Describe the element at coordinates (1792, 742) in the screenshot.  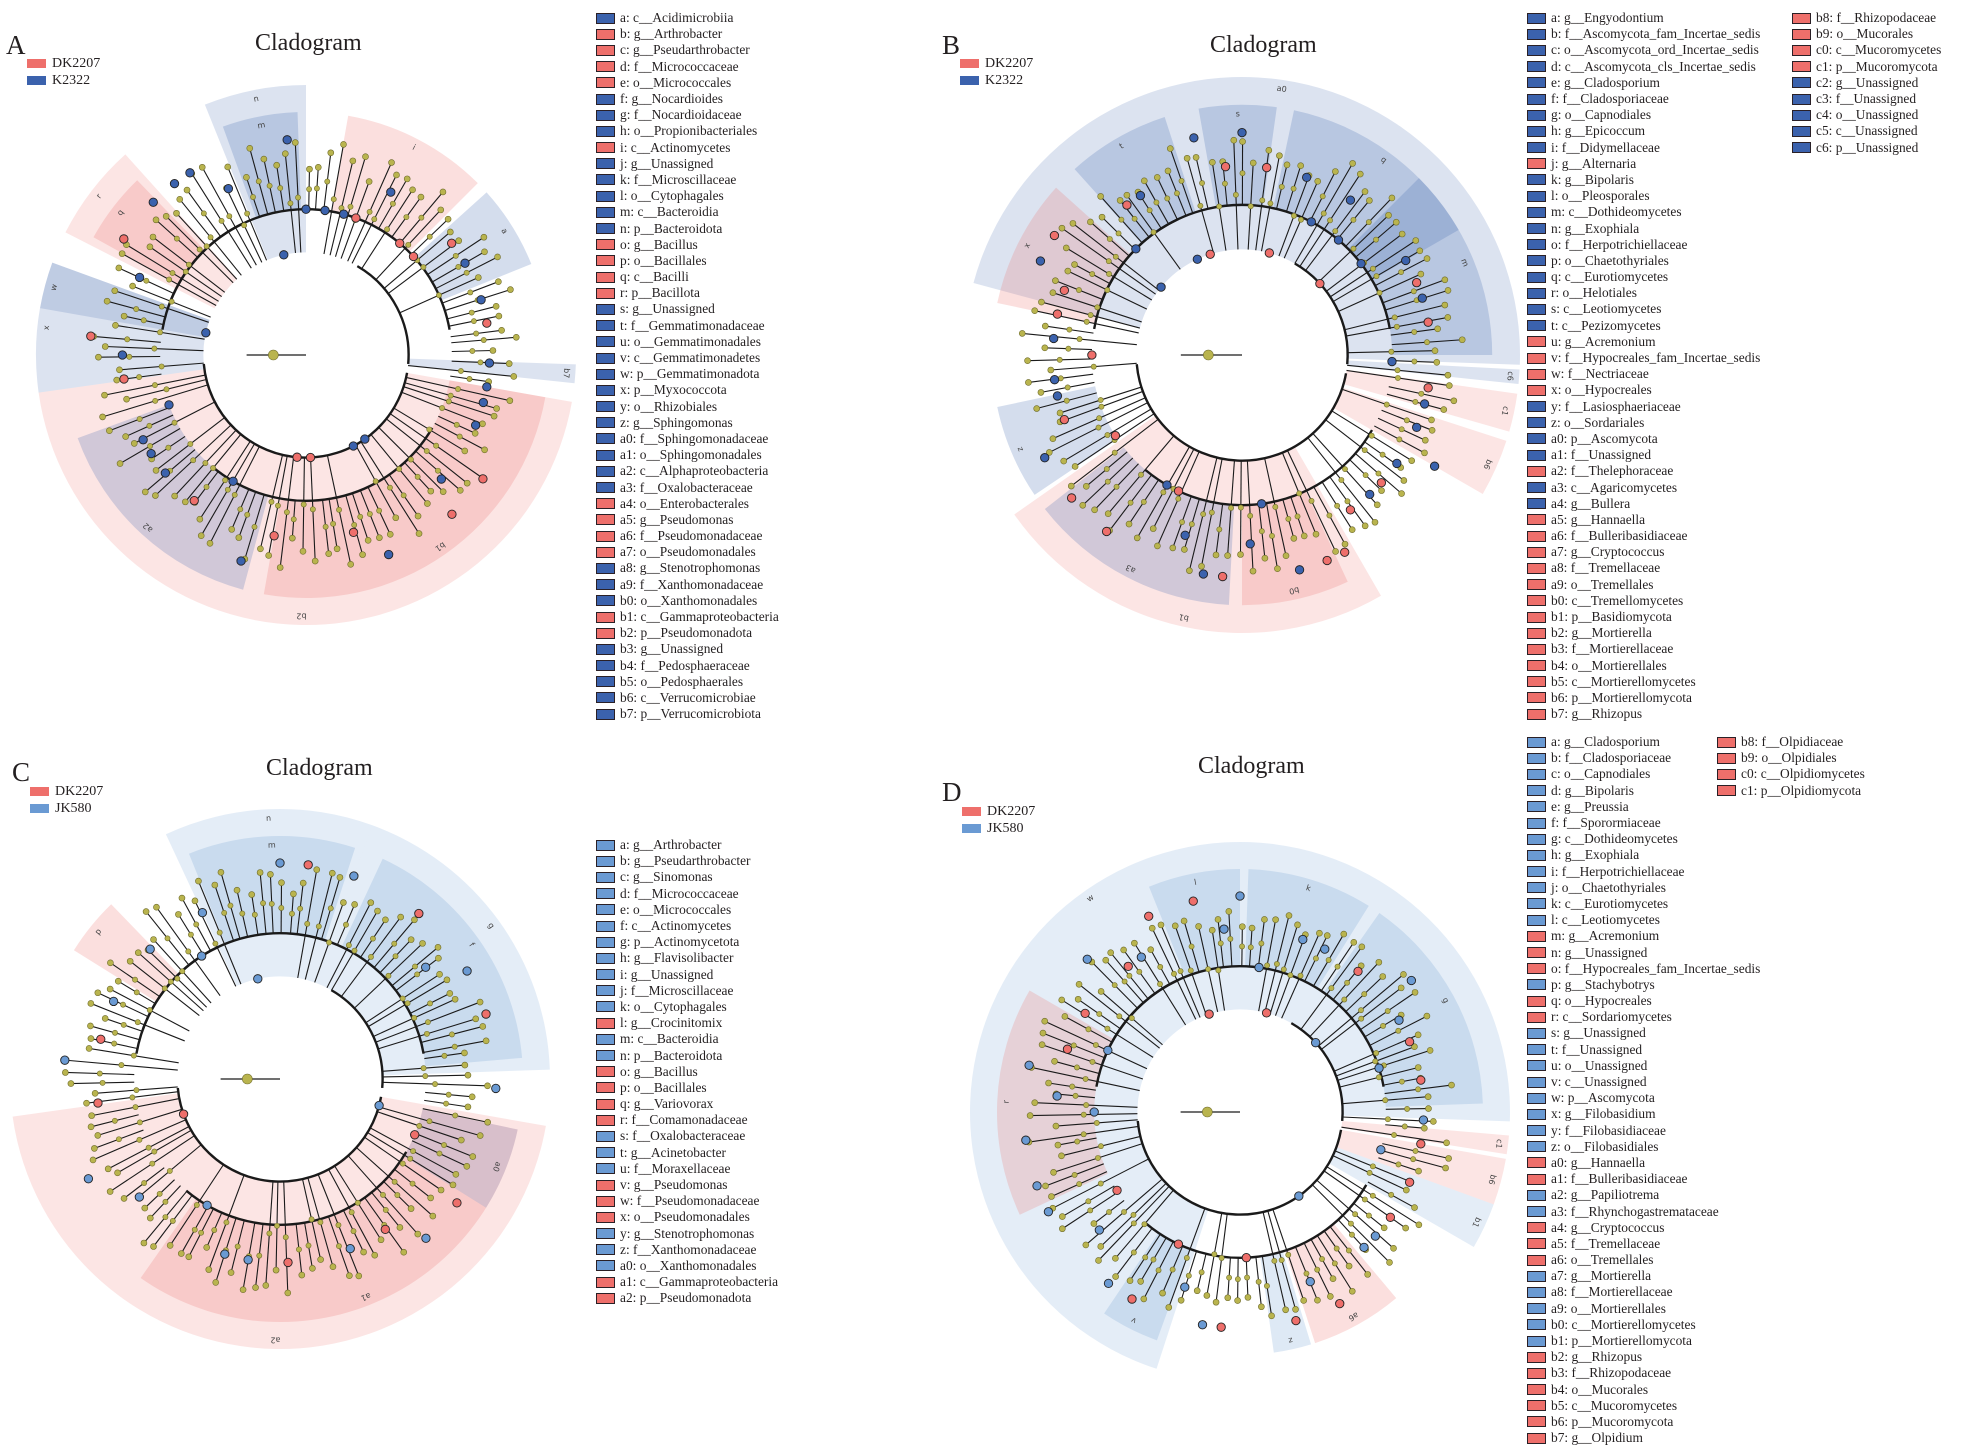
I see `taxa-label: b8: f__Olpidiaceae` at that location.